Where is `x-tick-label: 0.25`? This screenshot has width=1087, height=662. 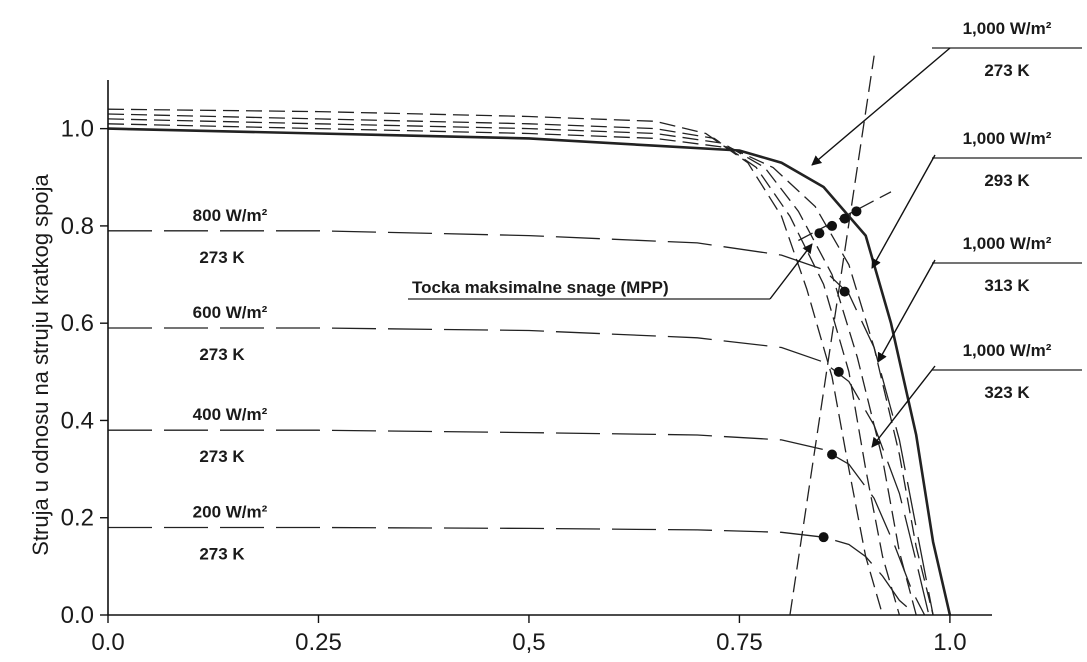 x-tick-label: 0.25 is located at coordinates (318, 642).